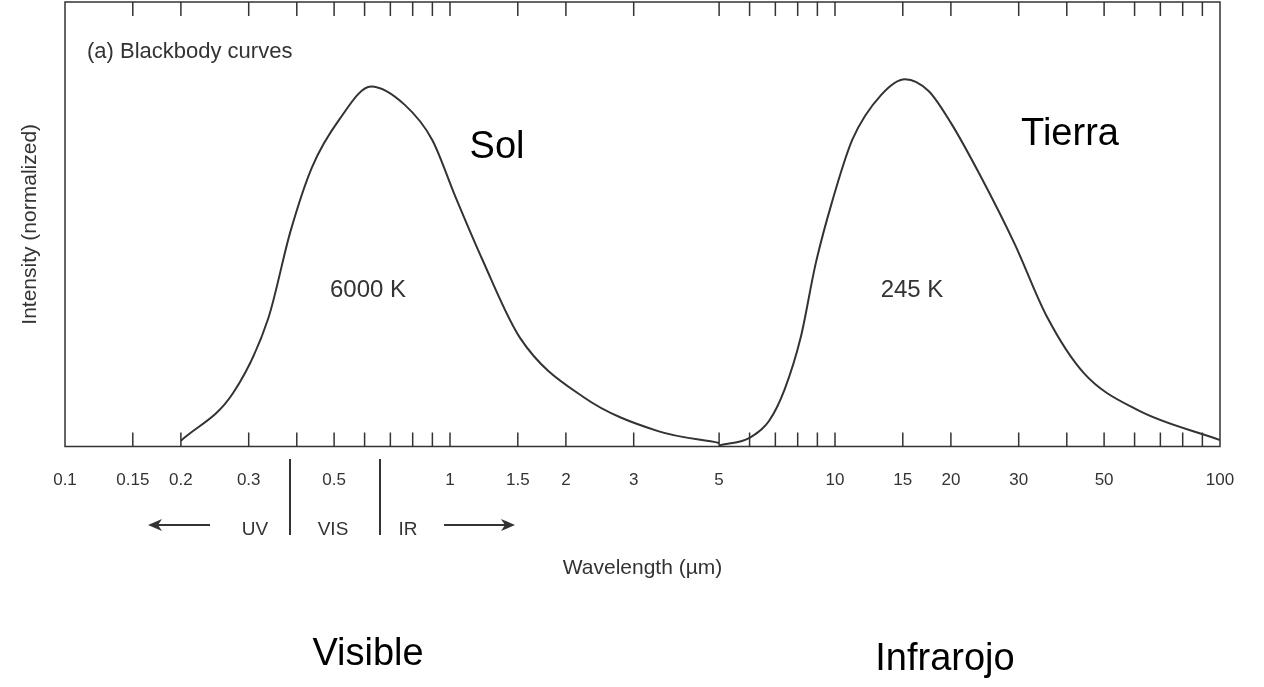  What do you see at coordinates (945, 657) in the screenshot?
I see `text: Infrarojo` at bounding box center [945, 657].